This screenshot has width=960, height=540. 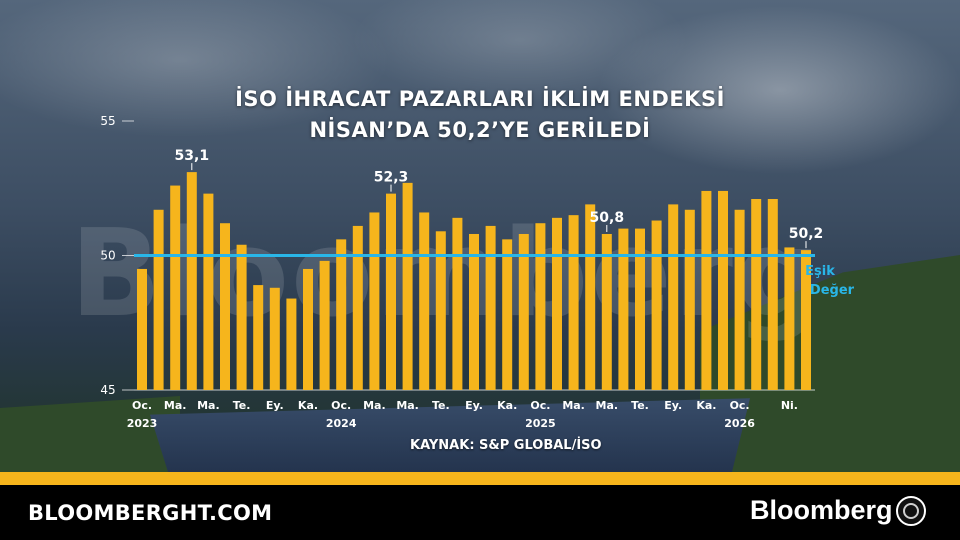 What do you see at coordinates (789, 405) in the screenshot?
I see `x-tick-label: Ni.` at bounding box center [789, 405].